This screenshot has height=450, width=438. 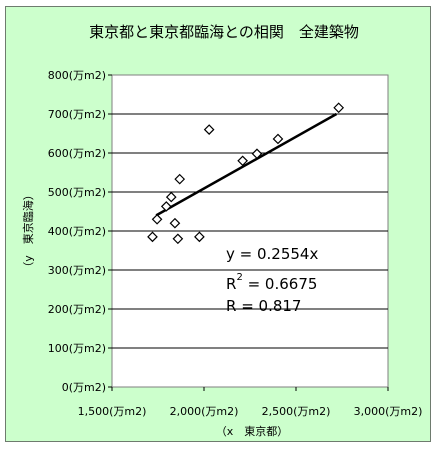 I want to click on y-tick-label: 100(万m2), so click(x=77, y=348).